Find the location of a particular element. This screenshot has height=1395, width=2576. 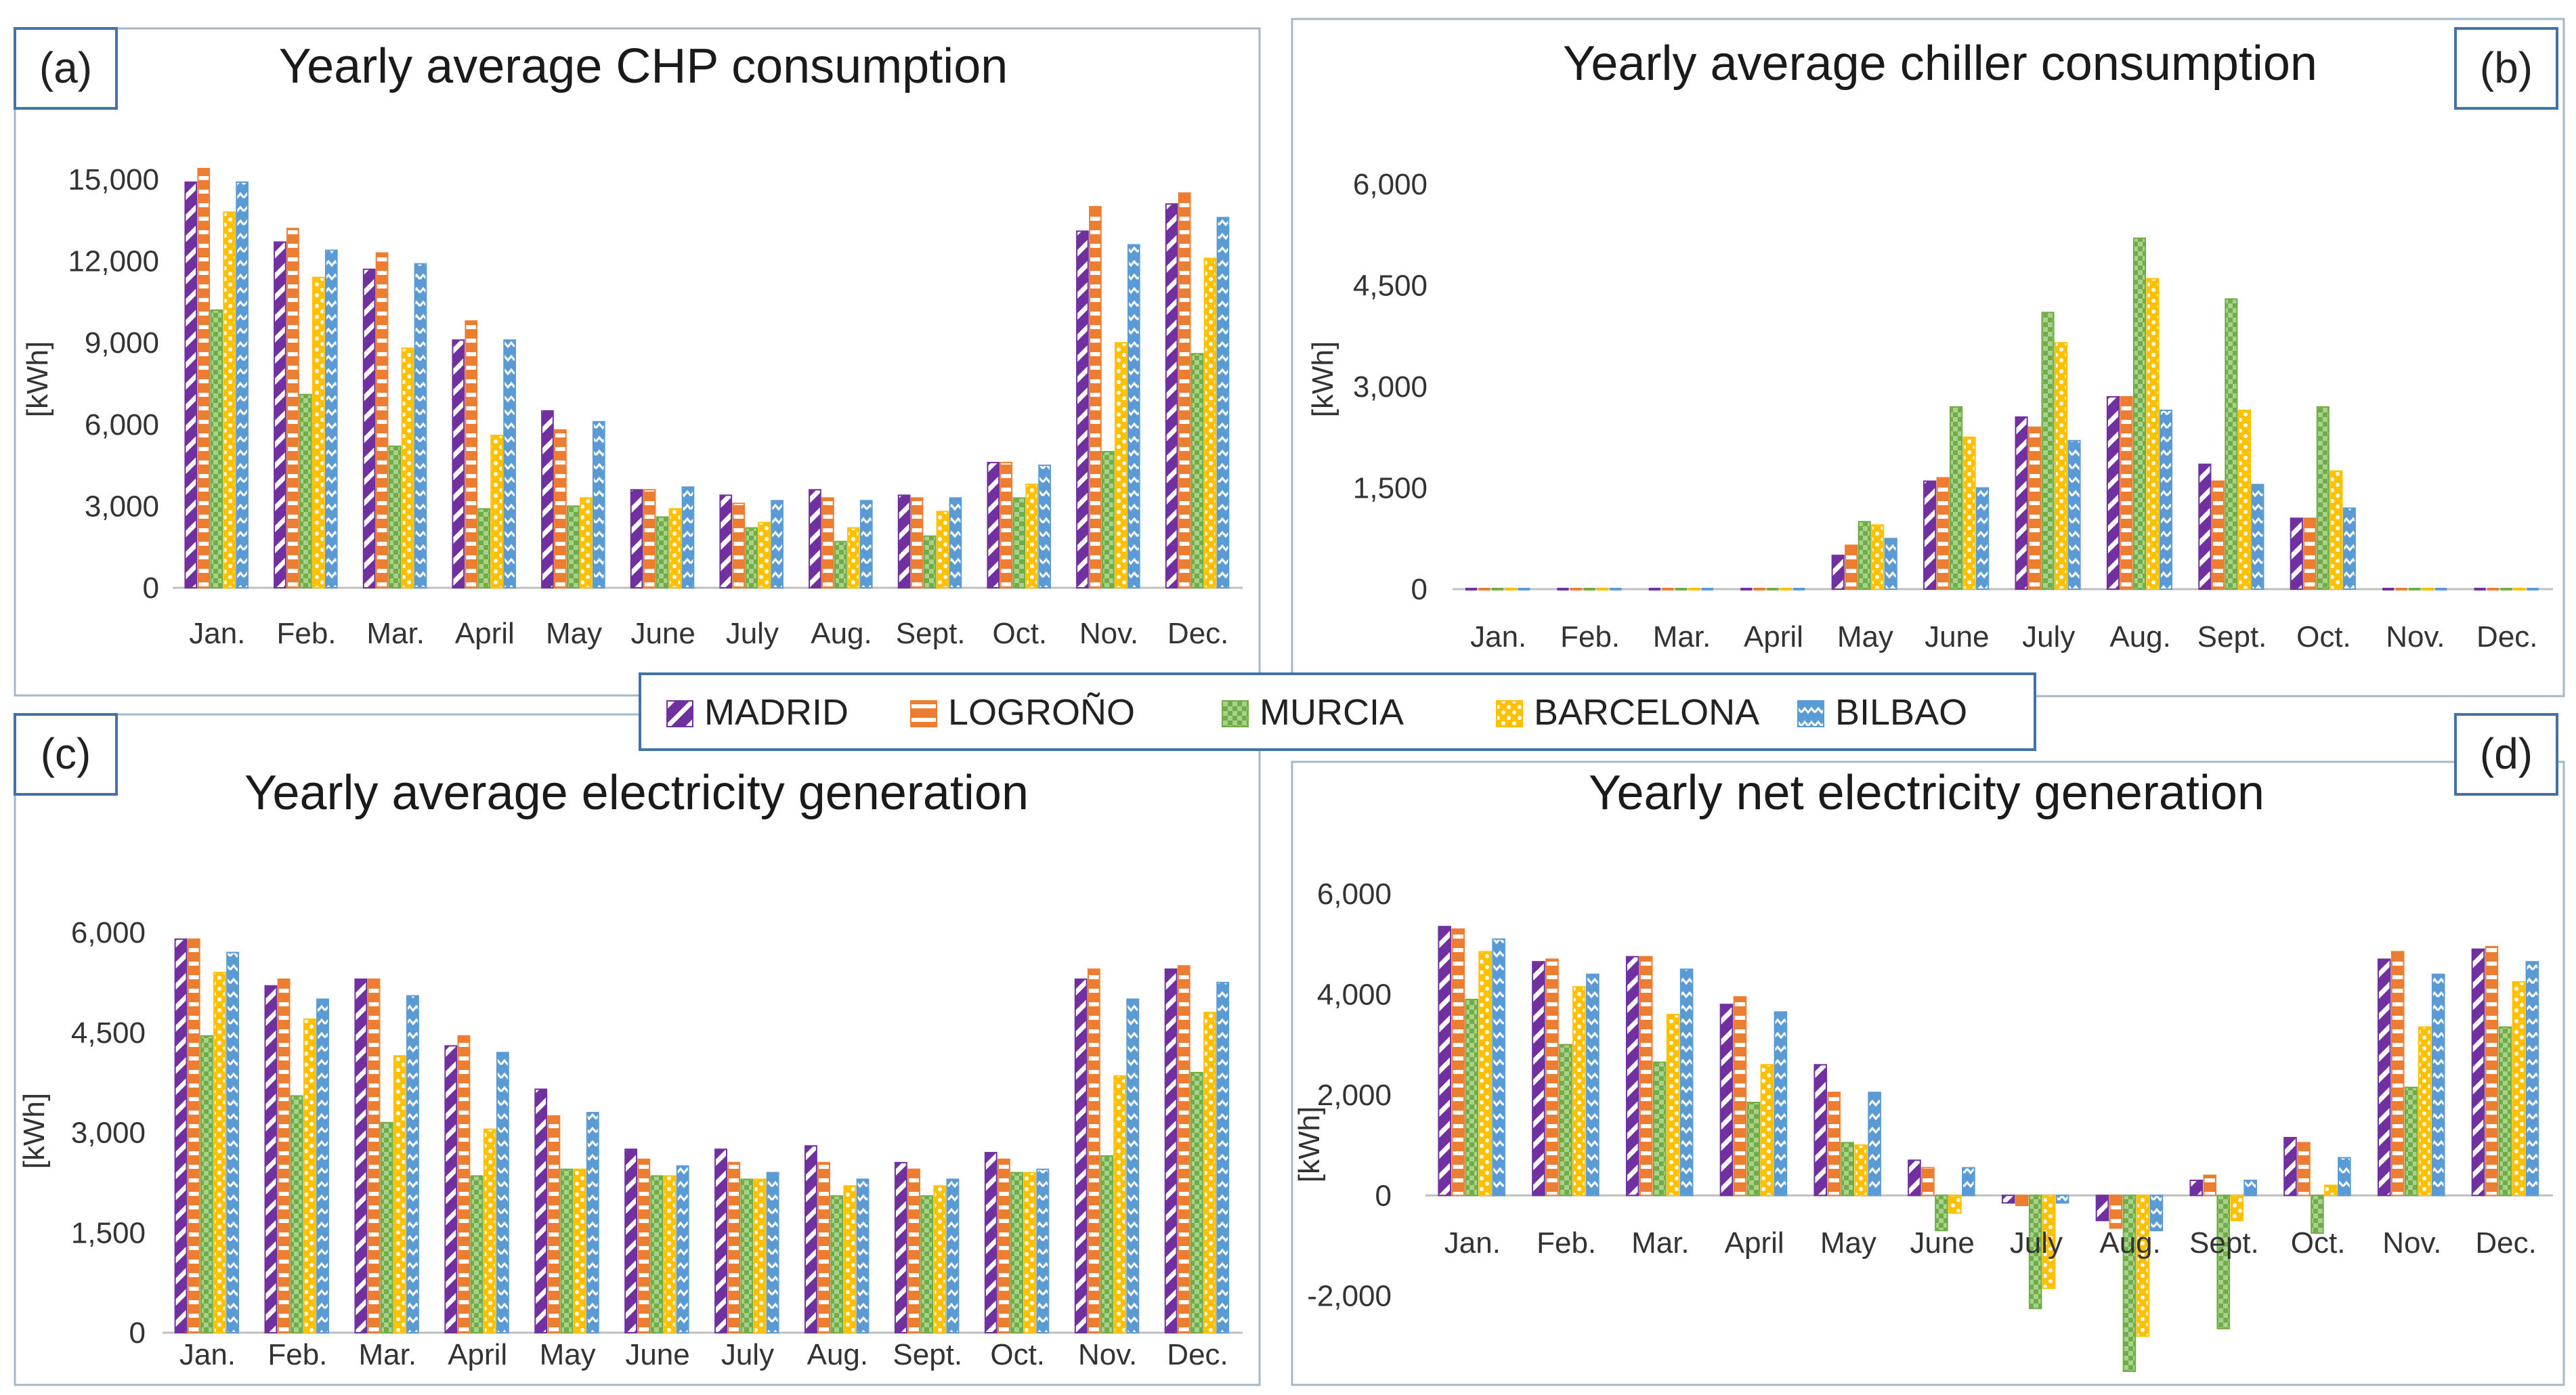

panel-c-label-box is located at coordinates (66, 755).